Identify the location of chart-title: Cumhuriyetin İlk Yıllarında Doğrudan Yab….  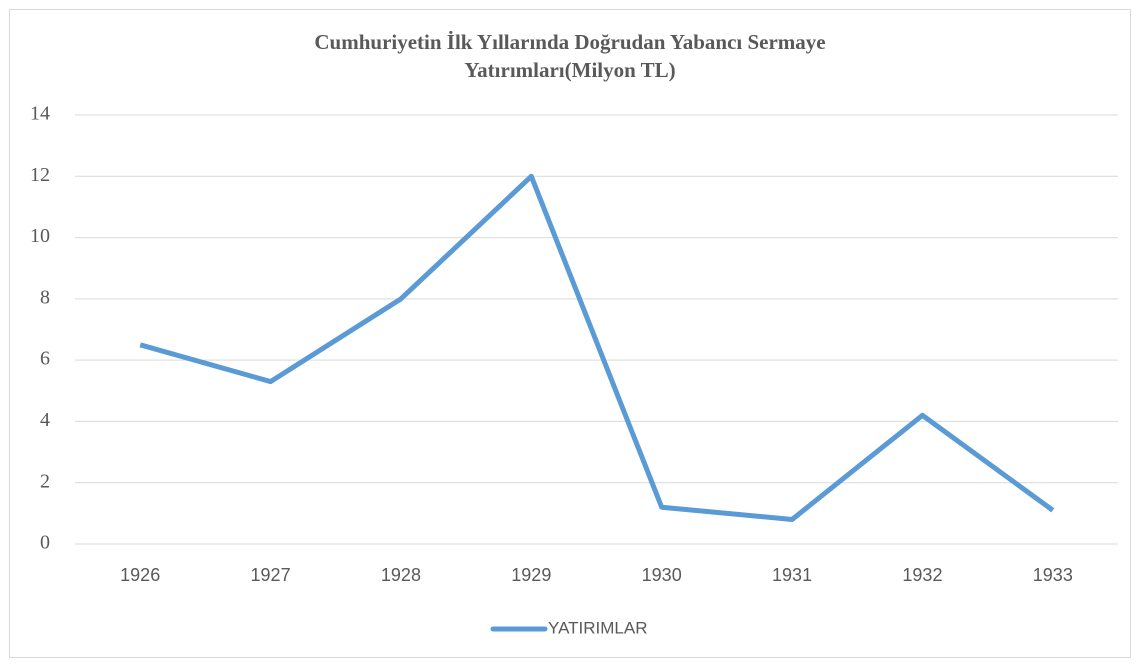
(570, 56).